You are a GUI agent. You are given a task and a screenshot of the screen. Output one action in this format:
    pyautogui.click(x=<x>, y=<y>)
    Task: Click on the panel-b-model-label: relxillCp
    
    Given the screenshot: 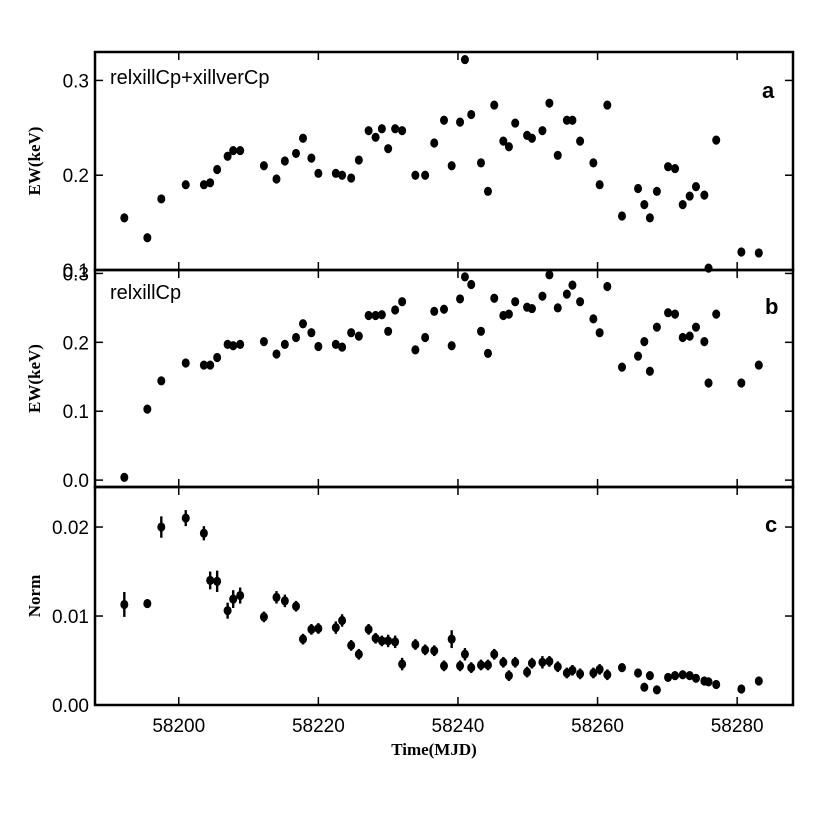 What is the action you would take?
    pyautogui.click(x=145, y=293)
    